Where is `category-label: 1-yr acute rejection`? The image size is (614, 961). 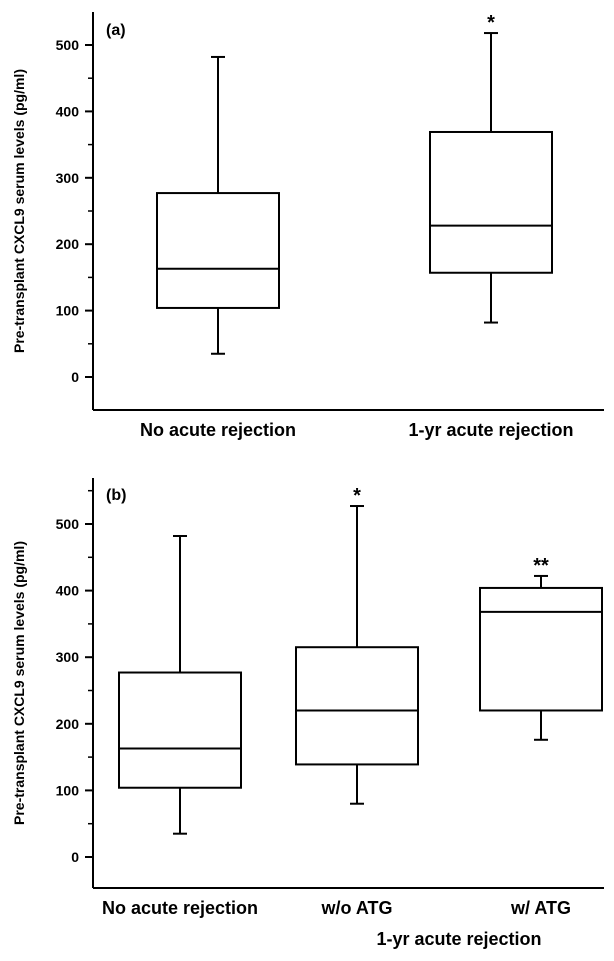 category-label: 1-yr acute rejection is located at coordinates (490, 430).